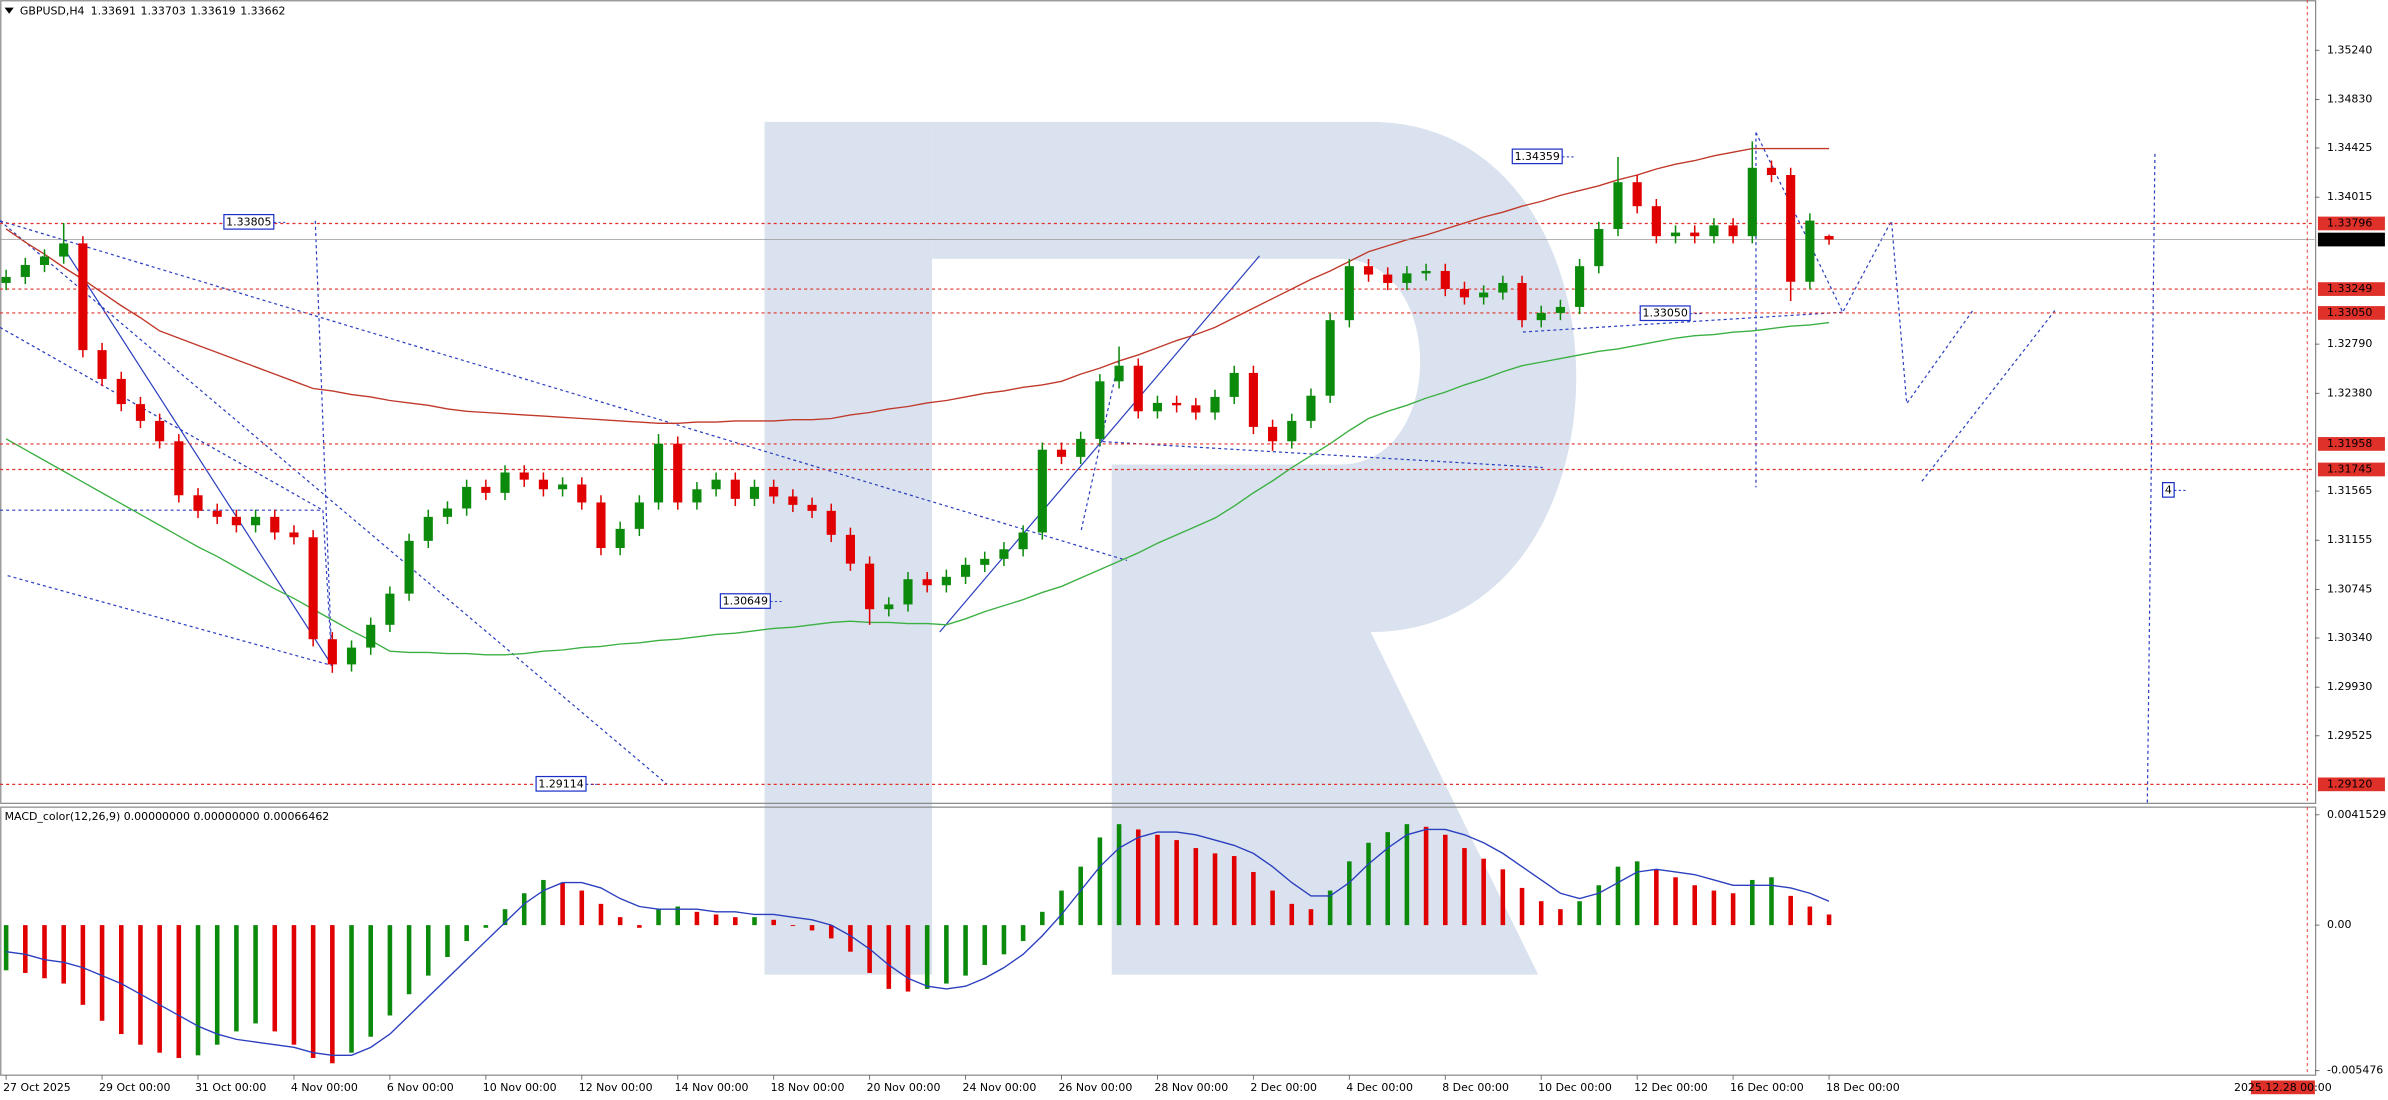 This screenshot has height=1100, width=2388. Describe the element at coordinates (2356, 814) in the screenshot. I see `macd-y-tick-label: 0.0041529` at that location.